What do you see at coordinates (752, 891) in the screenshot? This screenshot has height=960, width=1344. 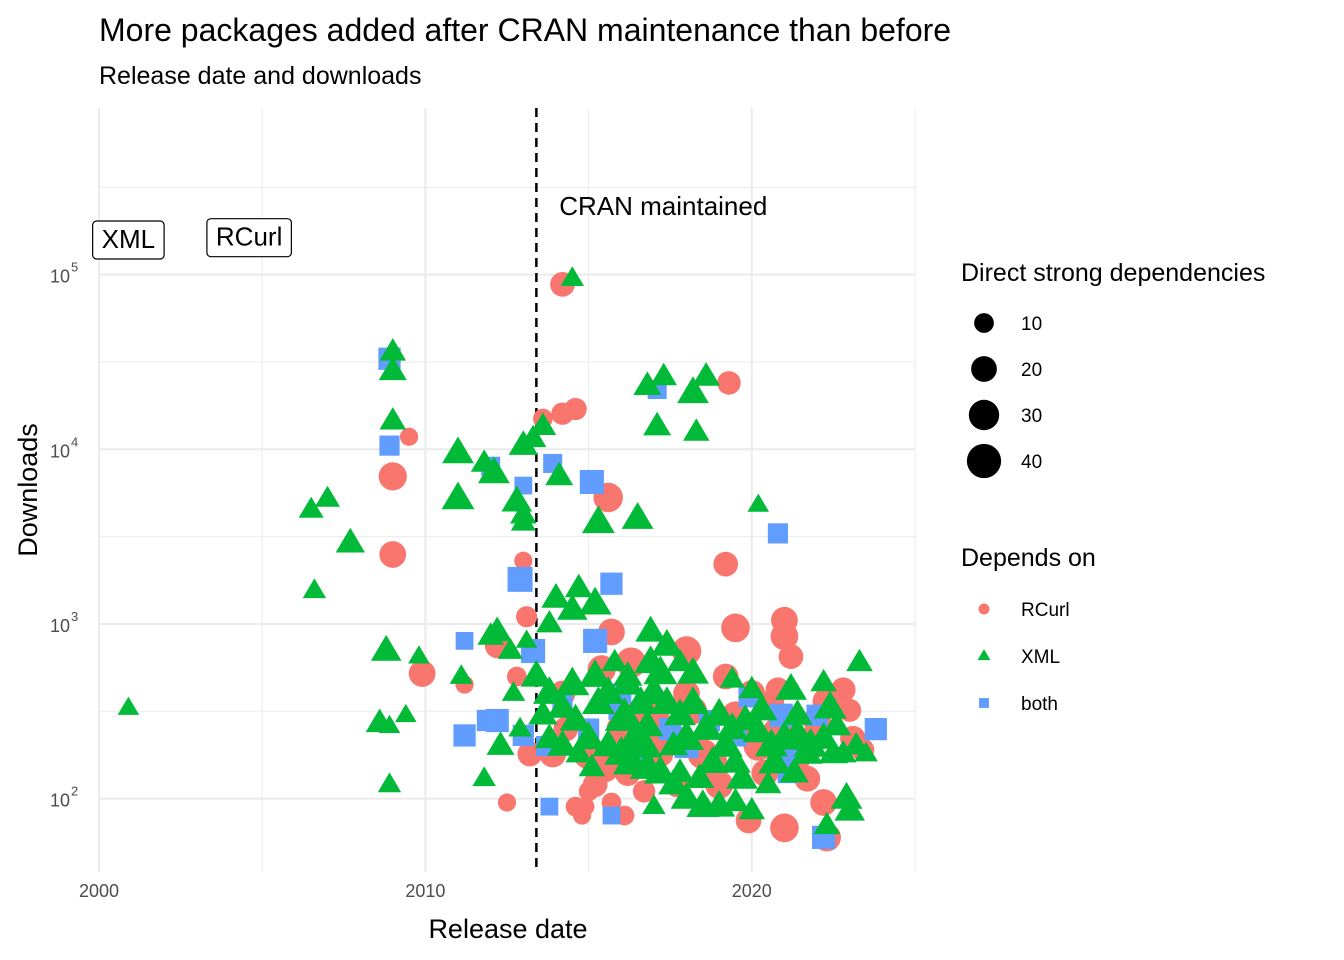 I see `x-tick-label: 2020` at bounding box center [752, 891].